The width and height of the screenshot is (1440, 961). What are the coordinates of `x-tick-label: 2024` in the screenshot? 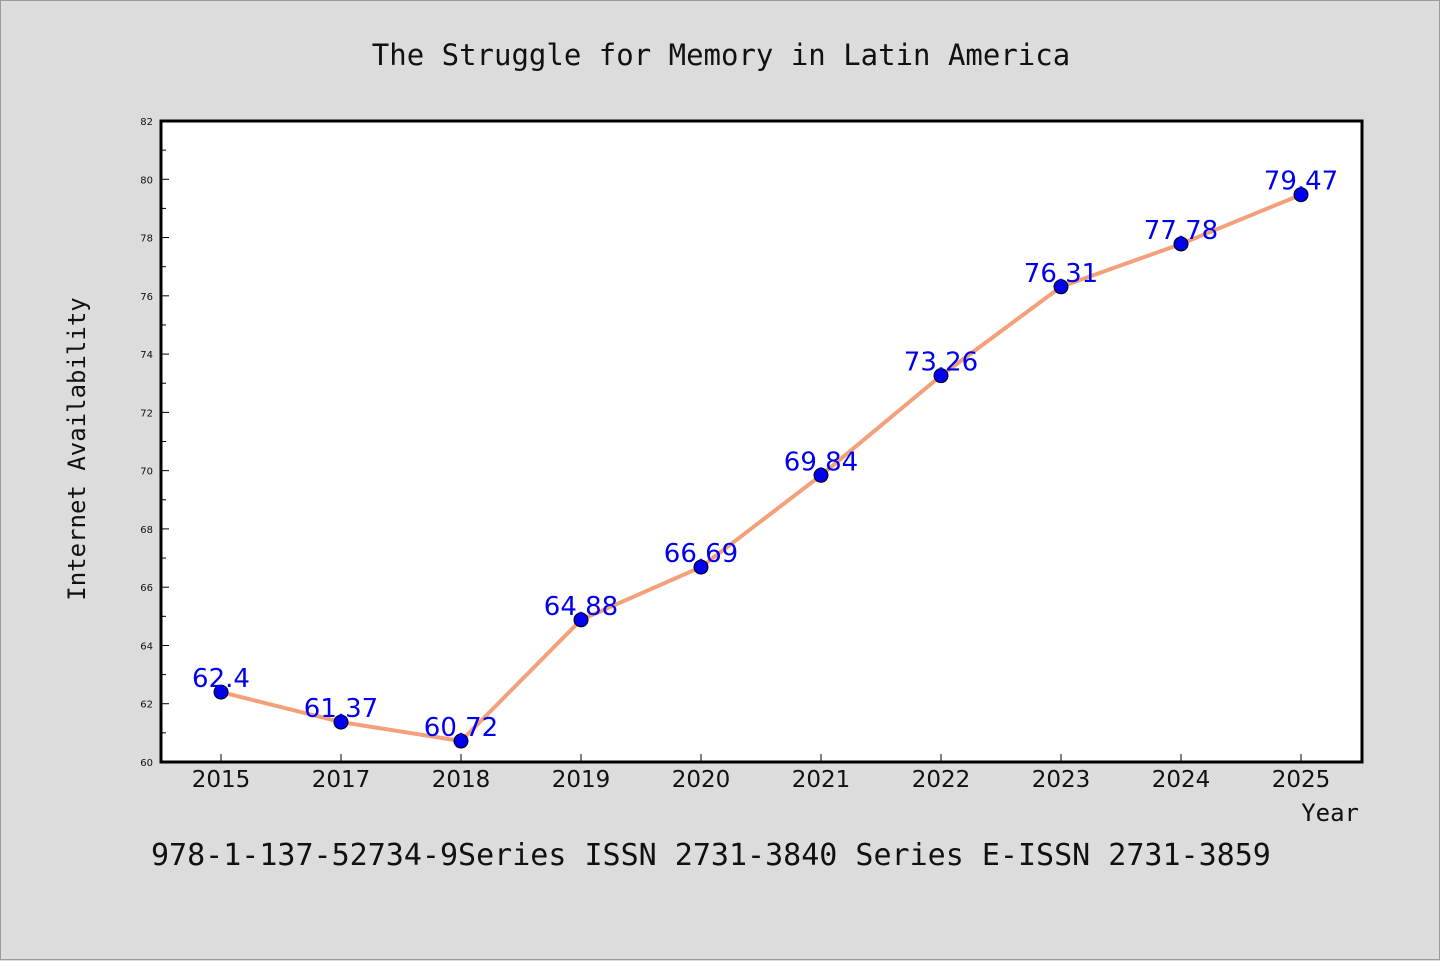 It's located at (1181, 780).